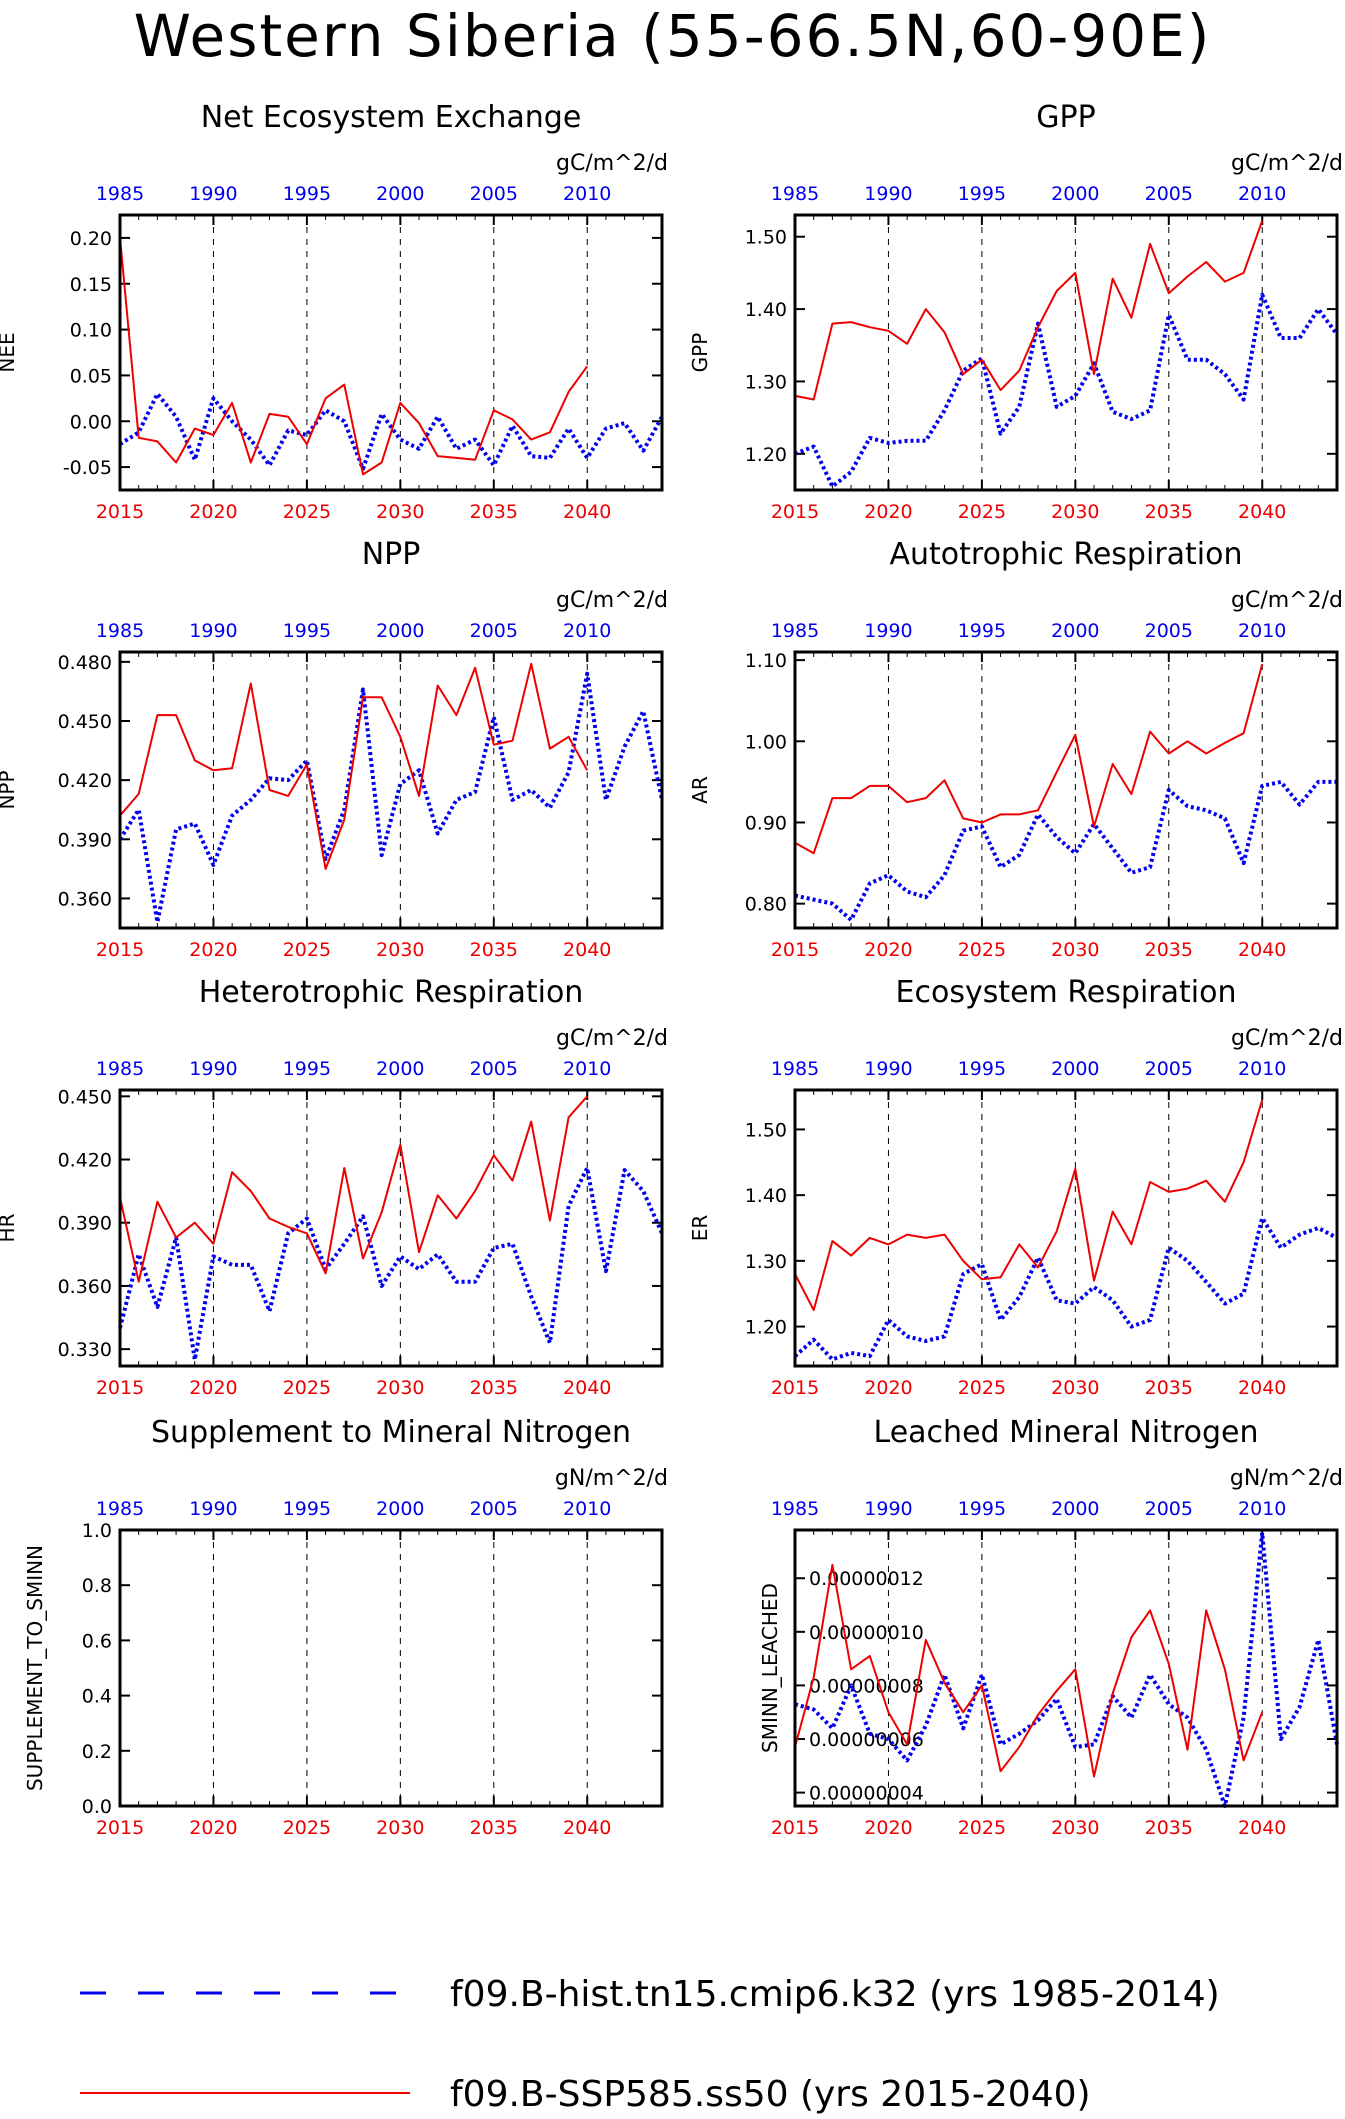  I want to click on y-tick-label: 0.6, so click(97, 1641).